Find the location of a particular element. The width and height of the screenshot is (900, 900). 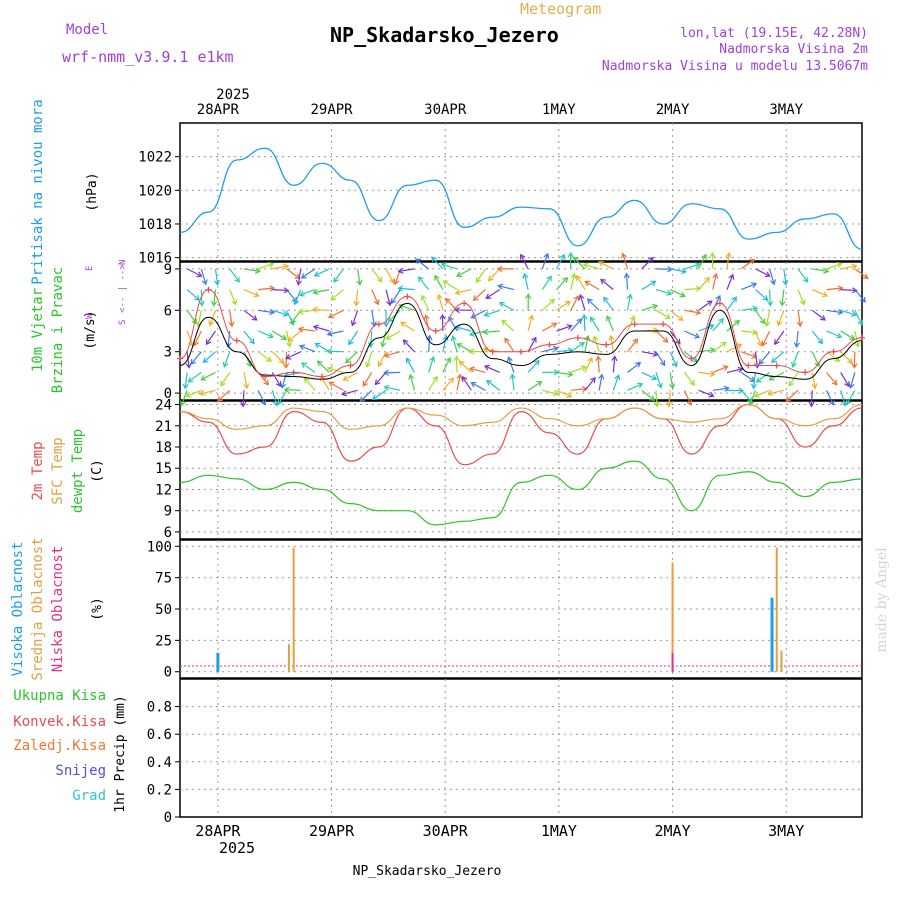

wind-unit: (m/s) is located at coordinates (90, 329).